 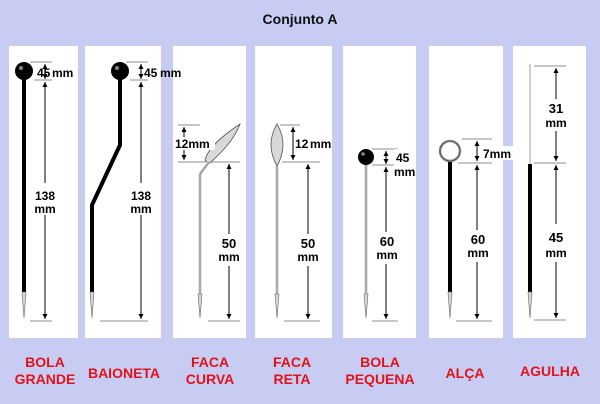 I want to click on panel-faca-reta, so click(x=293, y=192).